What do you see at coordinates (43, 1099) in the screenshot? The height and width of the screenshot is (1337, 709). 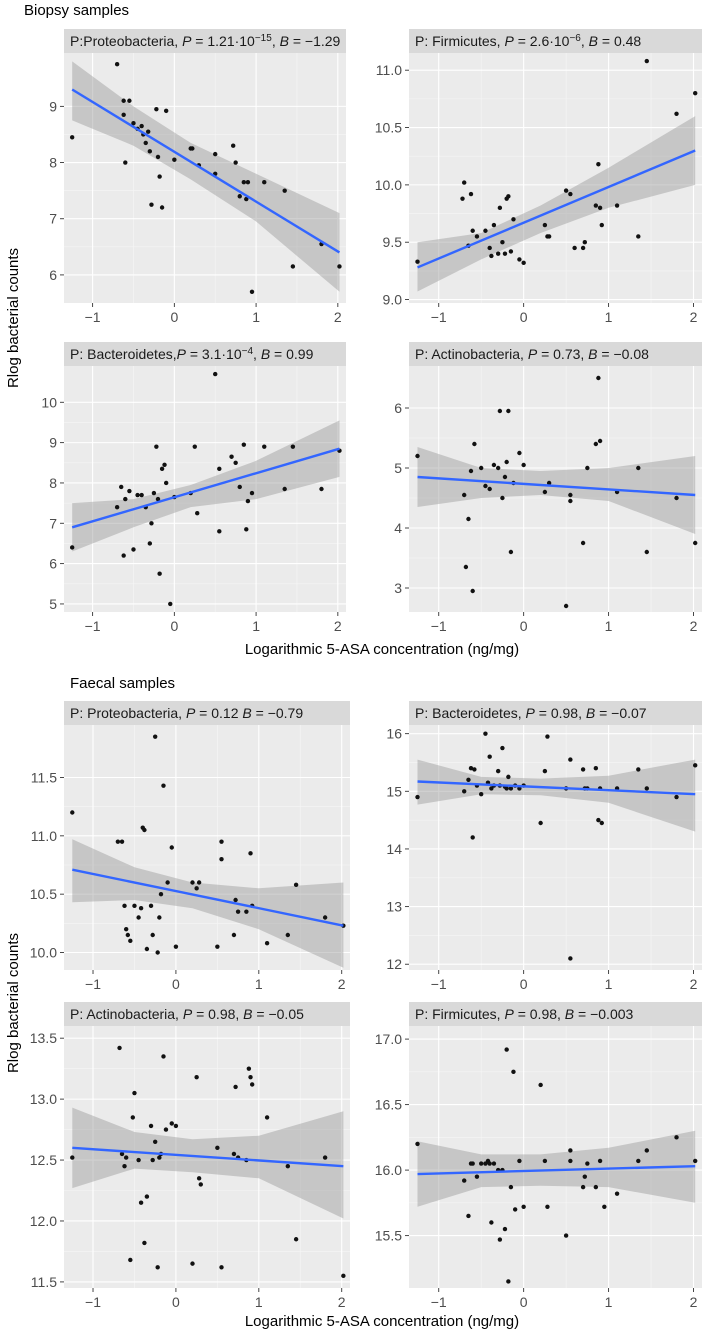 I see `y-tick-label: 13.0` at bounding box center [43, 1099].